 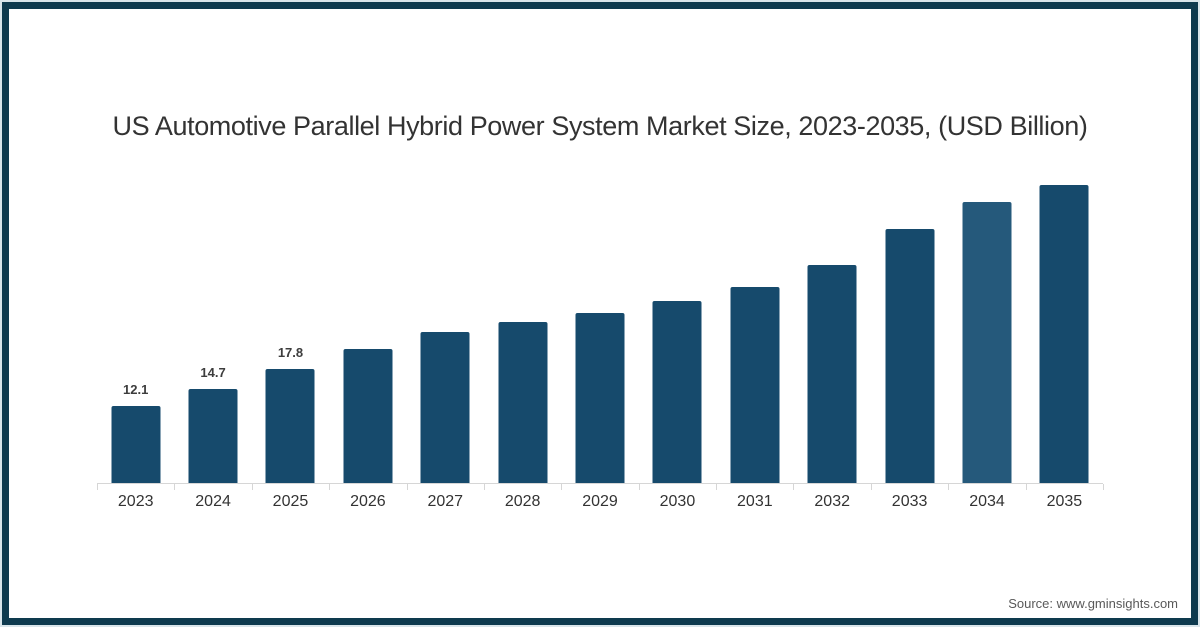 What do you see at coordinates (213, 501) in the screenshot?
I see `x-axis-label-2024: 2024` at bounding box center [213, 501].